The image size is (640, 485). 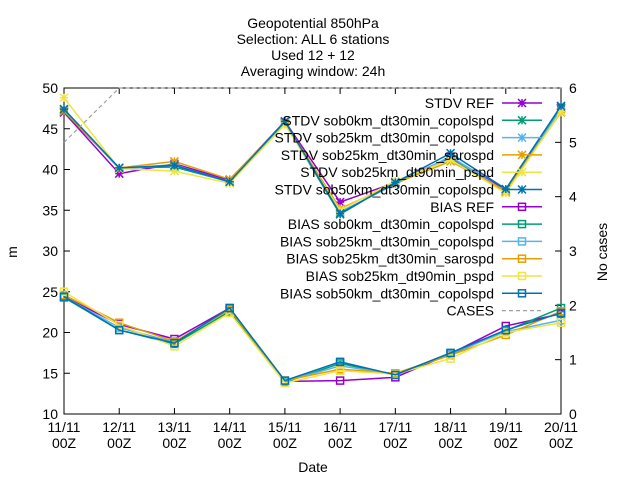 I want to click on legend-label: BIAS sob50km_dt30min_copolspd, so click(x=387, y=293).